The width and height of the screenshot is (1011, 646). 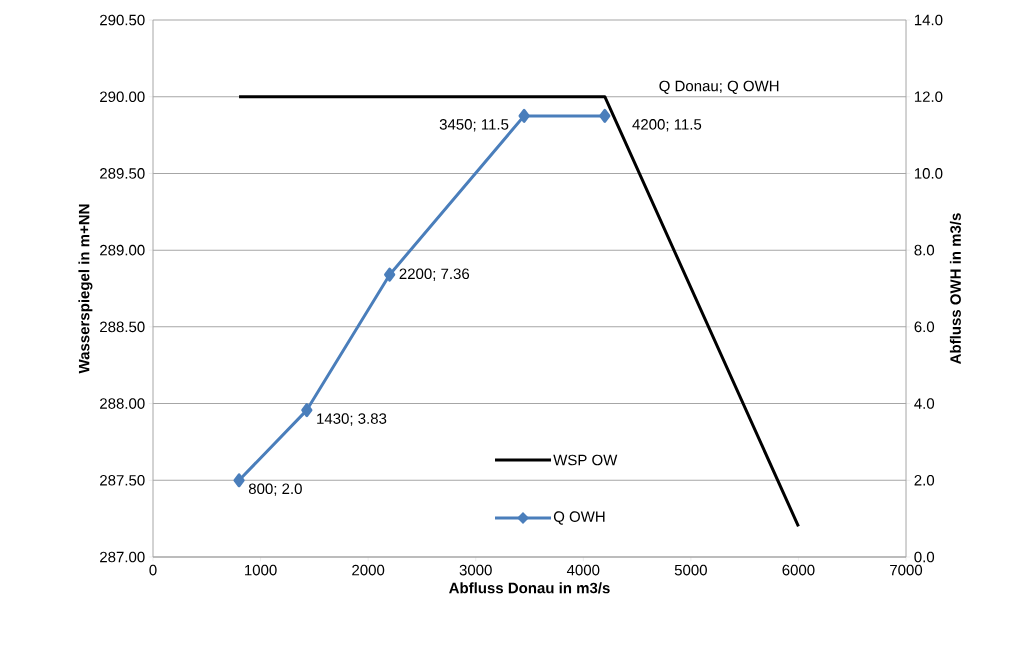 I want to click on y2-tick-label: 8.0, so click(x=924, y=250).